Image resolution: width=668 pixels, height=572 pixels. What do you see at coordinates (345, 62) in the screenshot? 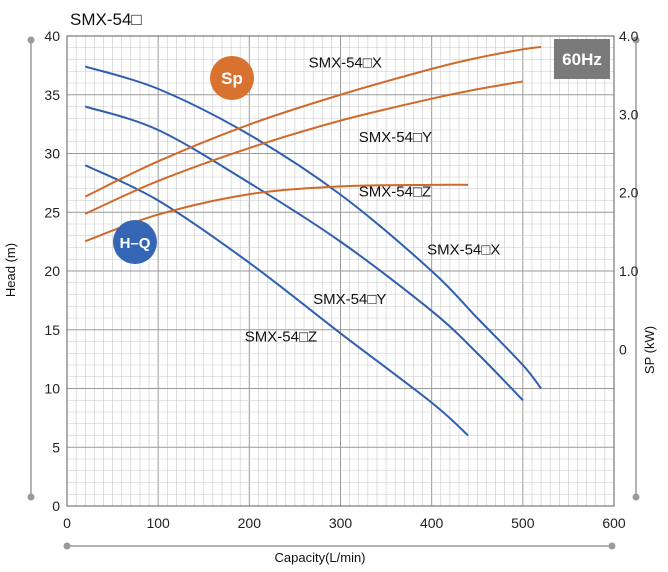
I see `sp-curve-label: SMX-54□X` at bounding box center [345, 62].